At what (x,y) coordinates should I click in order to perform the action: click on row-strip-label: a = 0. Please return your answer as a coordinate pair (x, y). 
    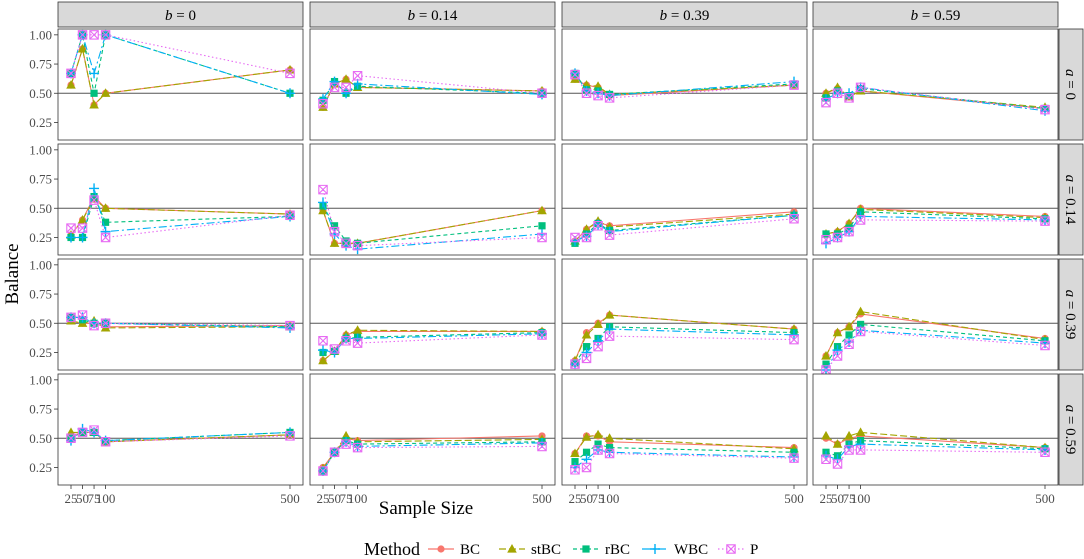
    Looking at the image, I should click on (1070, 84).